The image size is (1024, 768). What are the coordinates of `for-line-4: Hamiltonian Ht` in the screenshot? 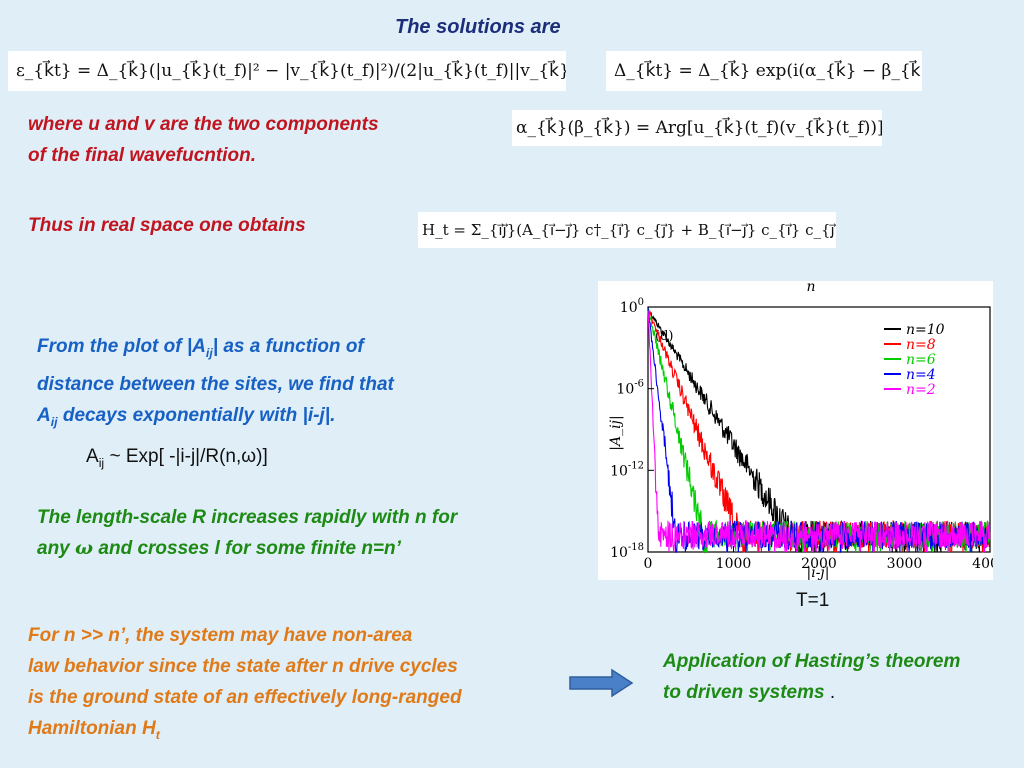 It's located at (245, 732).